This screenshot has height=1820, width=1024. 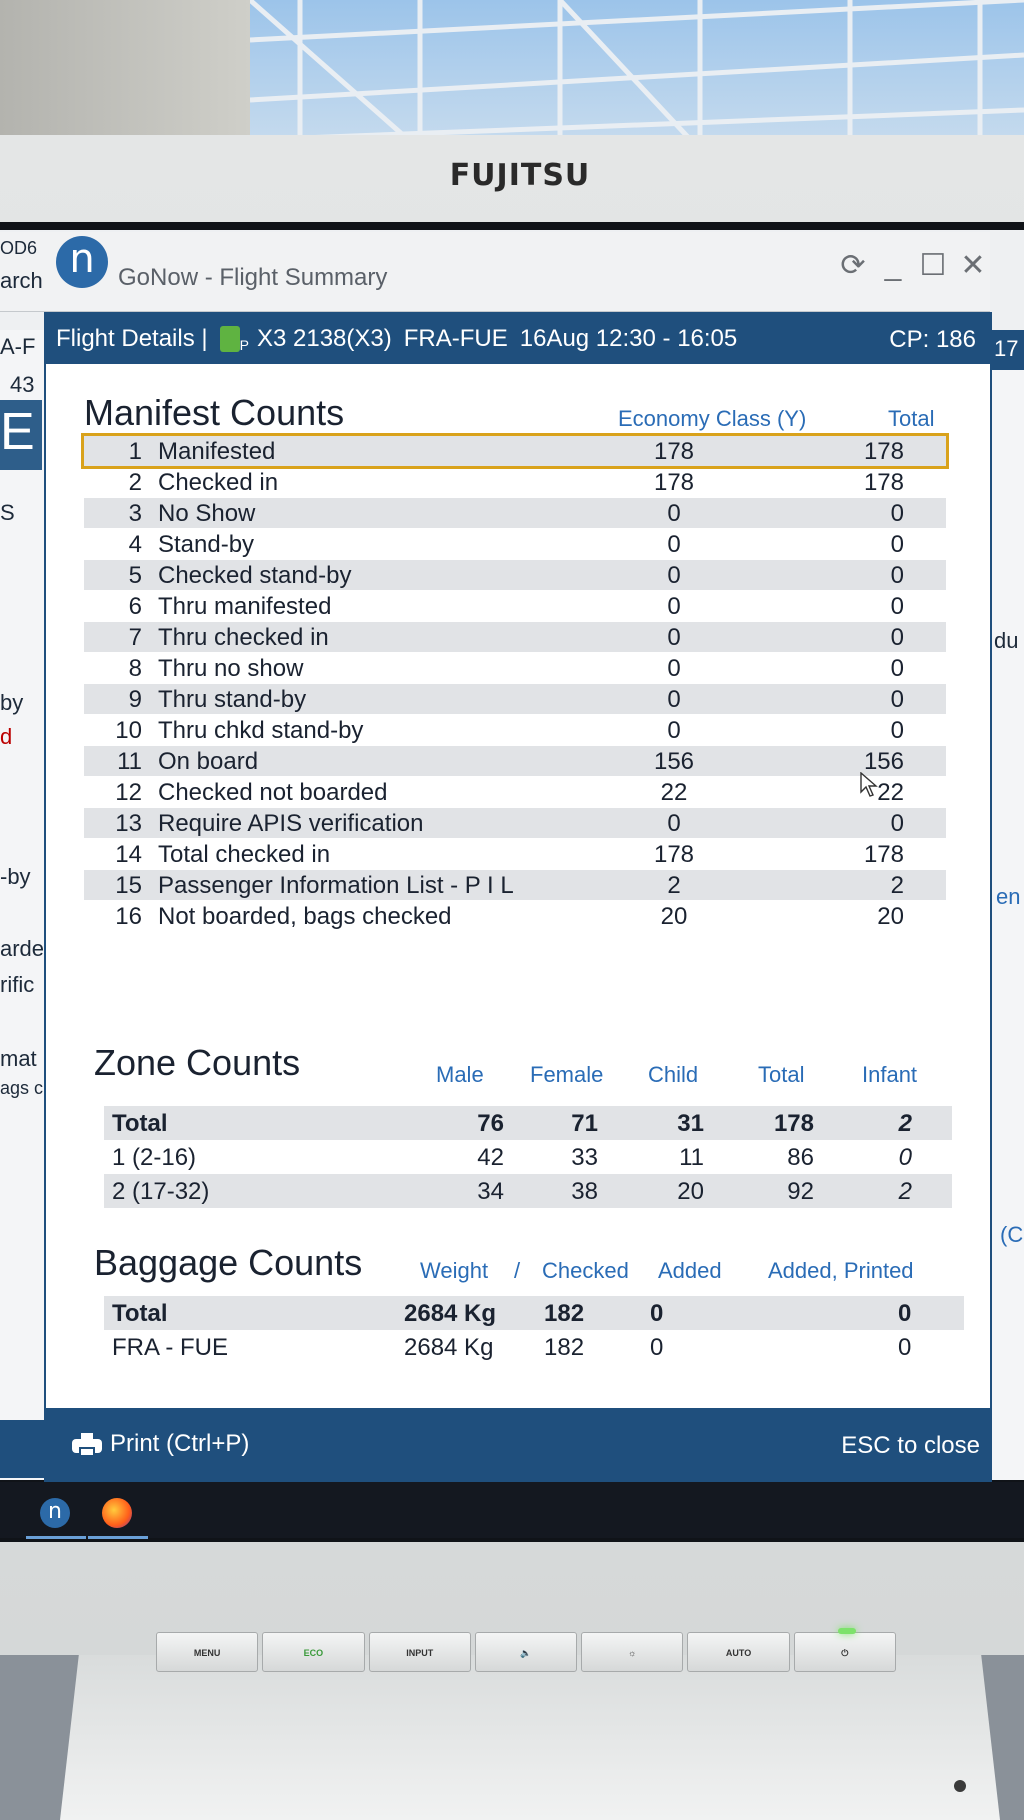 What do you see at coordinates (518, 1444) in the screenshot?
I see `dialog-footer: Print (Ctrl+P) ESC to close` at bounding box center [518, 1444].